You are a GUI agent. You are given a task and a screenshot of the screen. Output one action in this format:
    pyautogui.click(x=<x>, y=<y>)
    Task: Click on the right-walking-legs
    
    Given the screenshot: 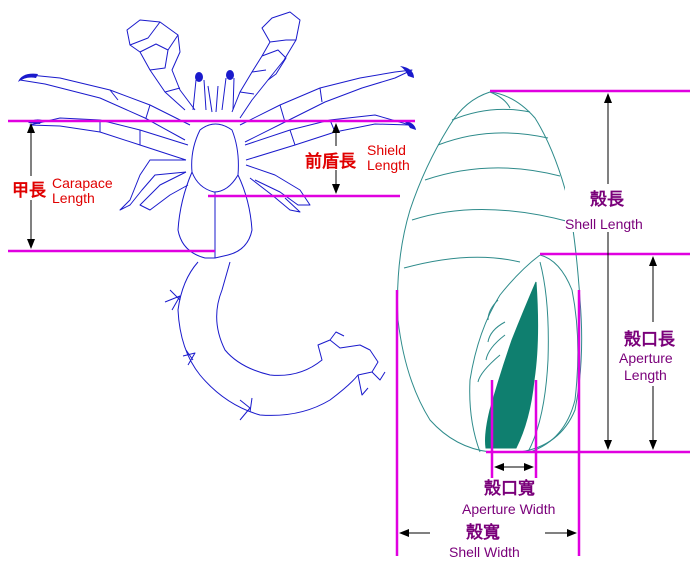 What is the action you would take?
    pyautogui.click(x=326, y=141)
    